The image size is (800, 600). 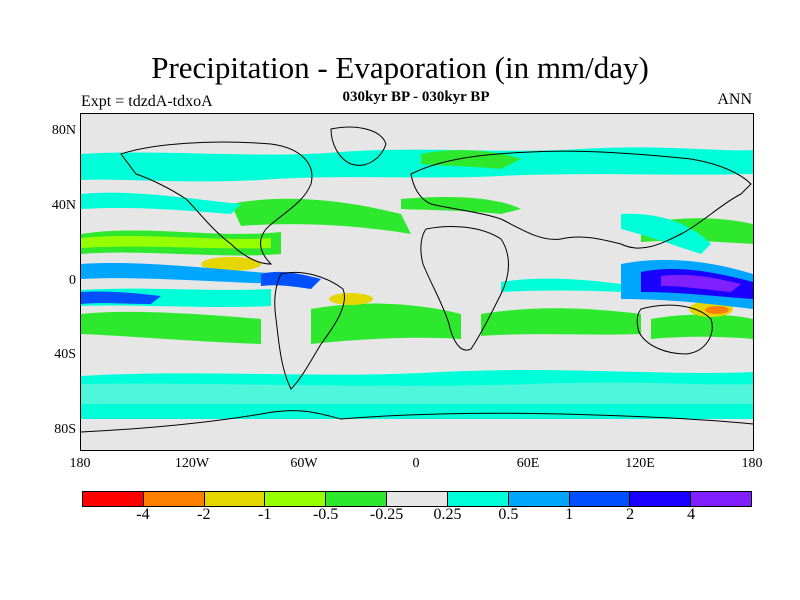 I want to click on colorbar-label: 4, so click(x=691, y=514).